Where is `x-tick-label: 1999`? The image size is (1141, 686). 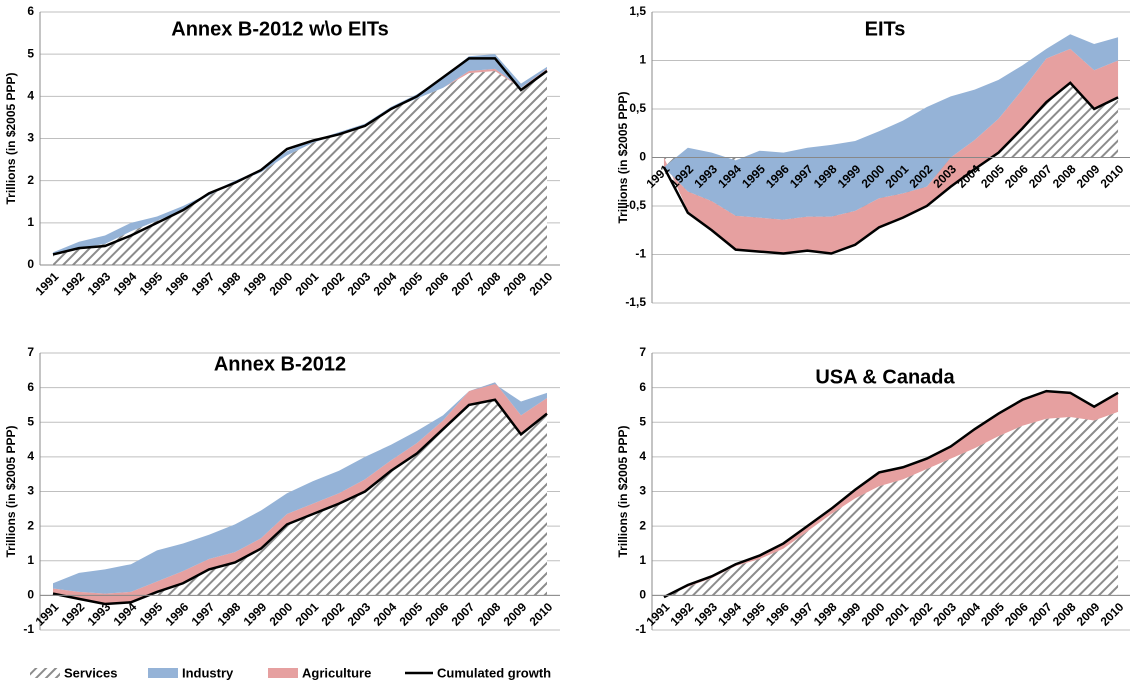
x-tick-label: 1999 is located at coordinates (255, 283).